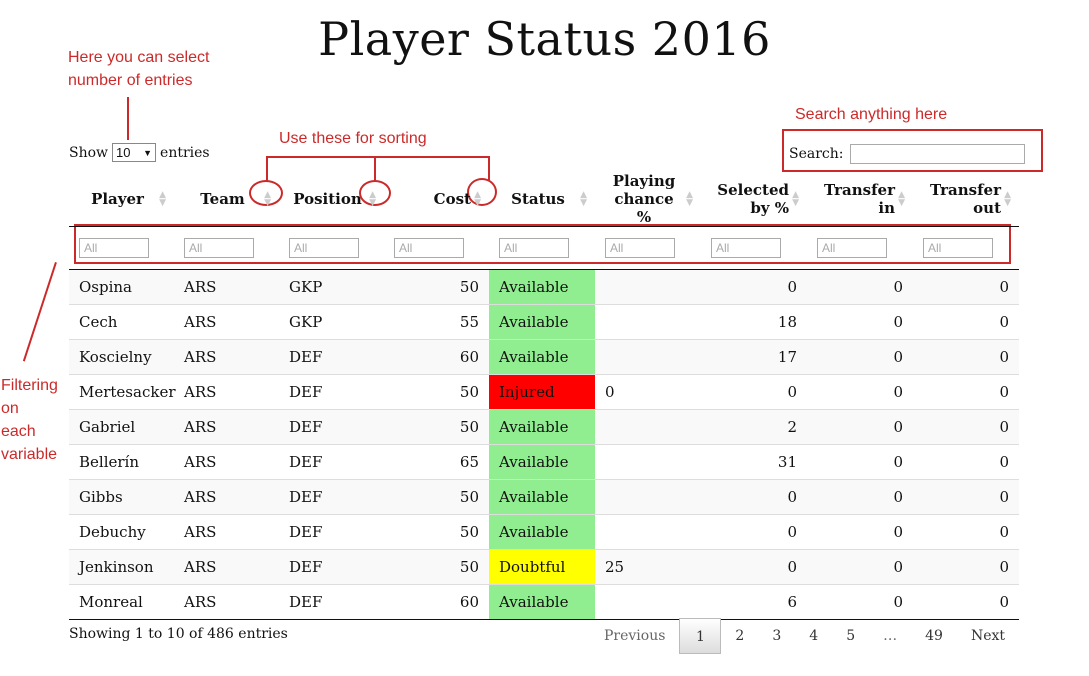  I want to click on cell-cost: 55, so click(436, 322).